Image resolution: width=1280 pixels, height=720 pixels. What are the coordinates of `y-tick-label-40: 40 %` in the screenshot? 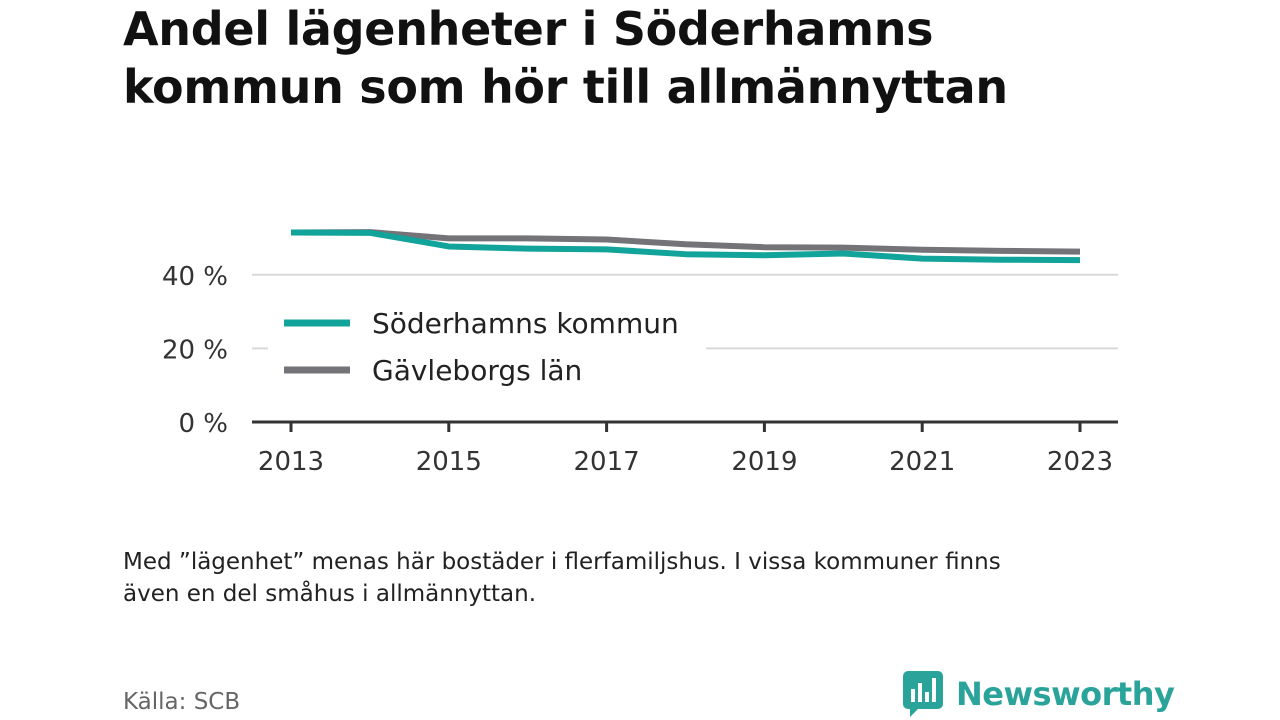 It's located at (195, 277).